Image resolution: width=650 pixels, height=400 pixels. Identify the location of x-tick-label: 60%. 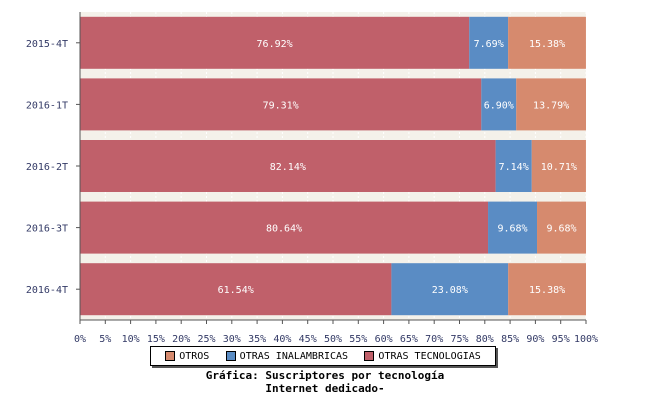
(384, 339).